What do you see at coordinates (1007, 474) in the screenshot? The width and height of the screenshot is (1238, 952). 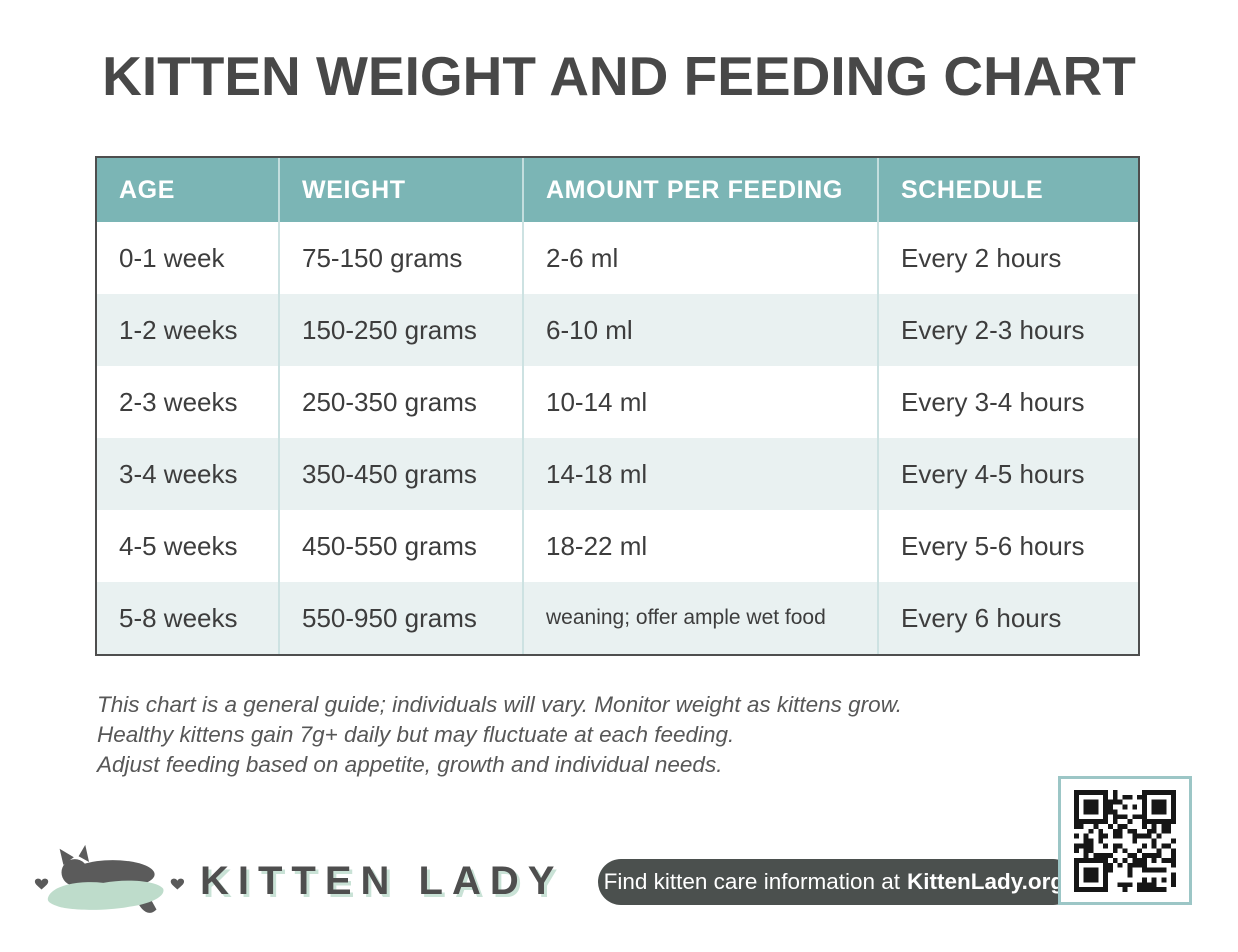 I see `cell-schedule: Every 4-5 hours` at bounding box center [1007, 474].